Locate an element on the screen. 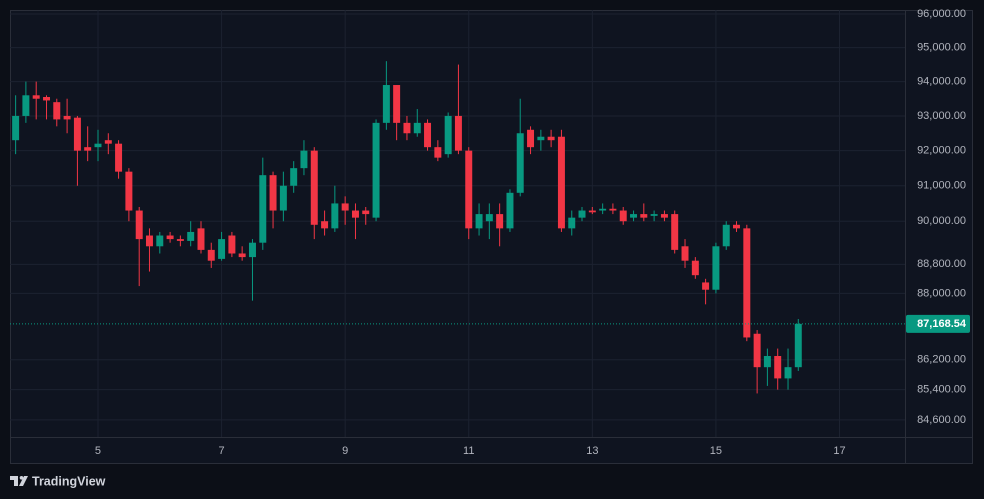 The height and width of the screenshot is (499, 984). x-tick-label: 7 is located at coordinates (222, 451).